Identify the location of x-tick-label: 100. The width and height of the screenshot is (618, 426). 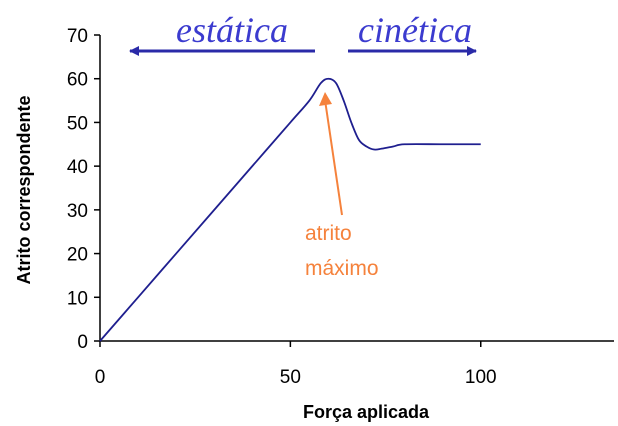
(481, 377).